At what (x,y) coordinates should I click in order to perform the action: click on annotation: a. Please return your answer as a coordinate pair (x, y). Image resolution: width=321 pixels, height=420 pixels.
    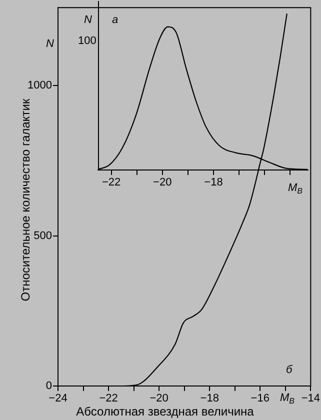
    Looking at the image, I should click on (115, 20).